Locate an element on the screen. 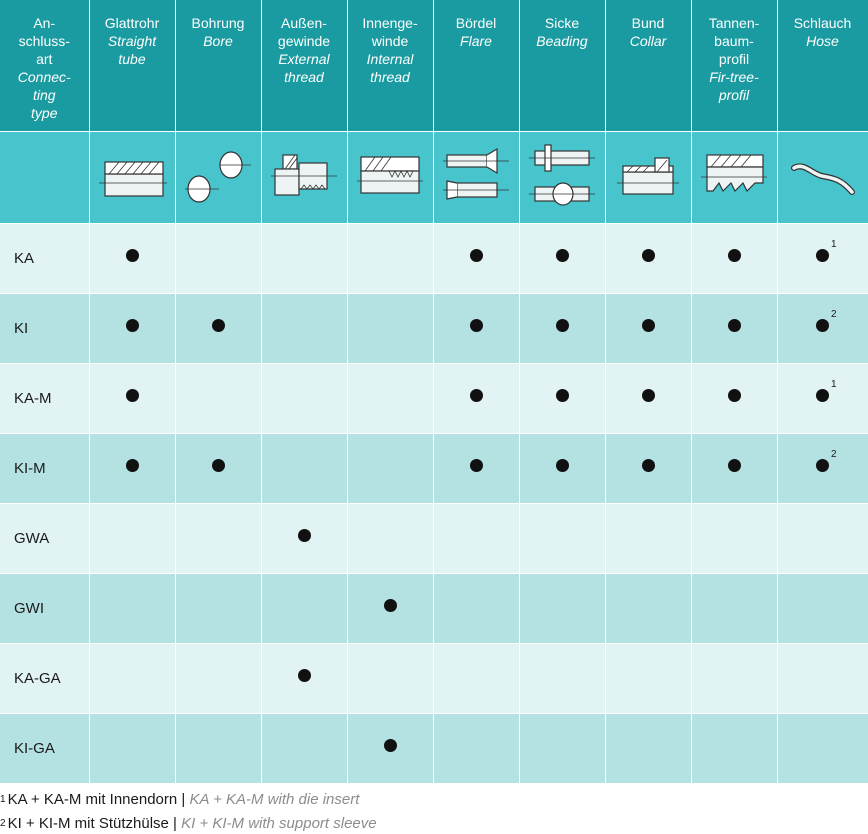  connection-type-label: KA is located at coordinates (45, 258).